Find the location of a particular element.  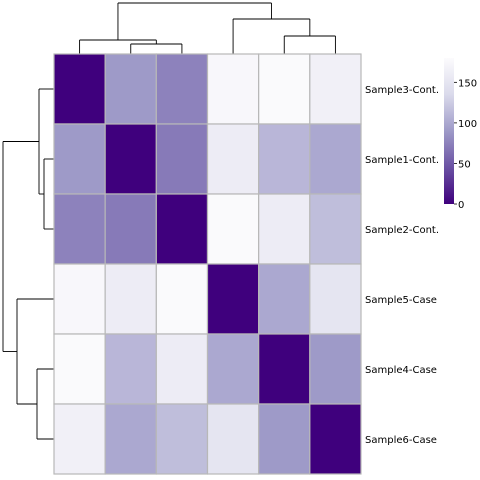

row-label: Sample5-Case is located at coordinates (401, 300).